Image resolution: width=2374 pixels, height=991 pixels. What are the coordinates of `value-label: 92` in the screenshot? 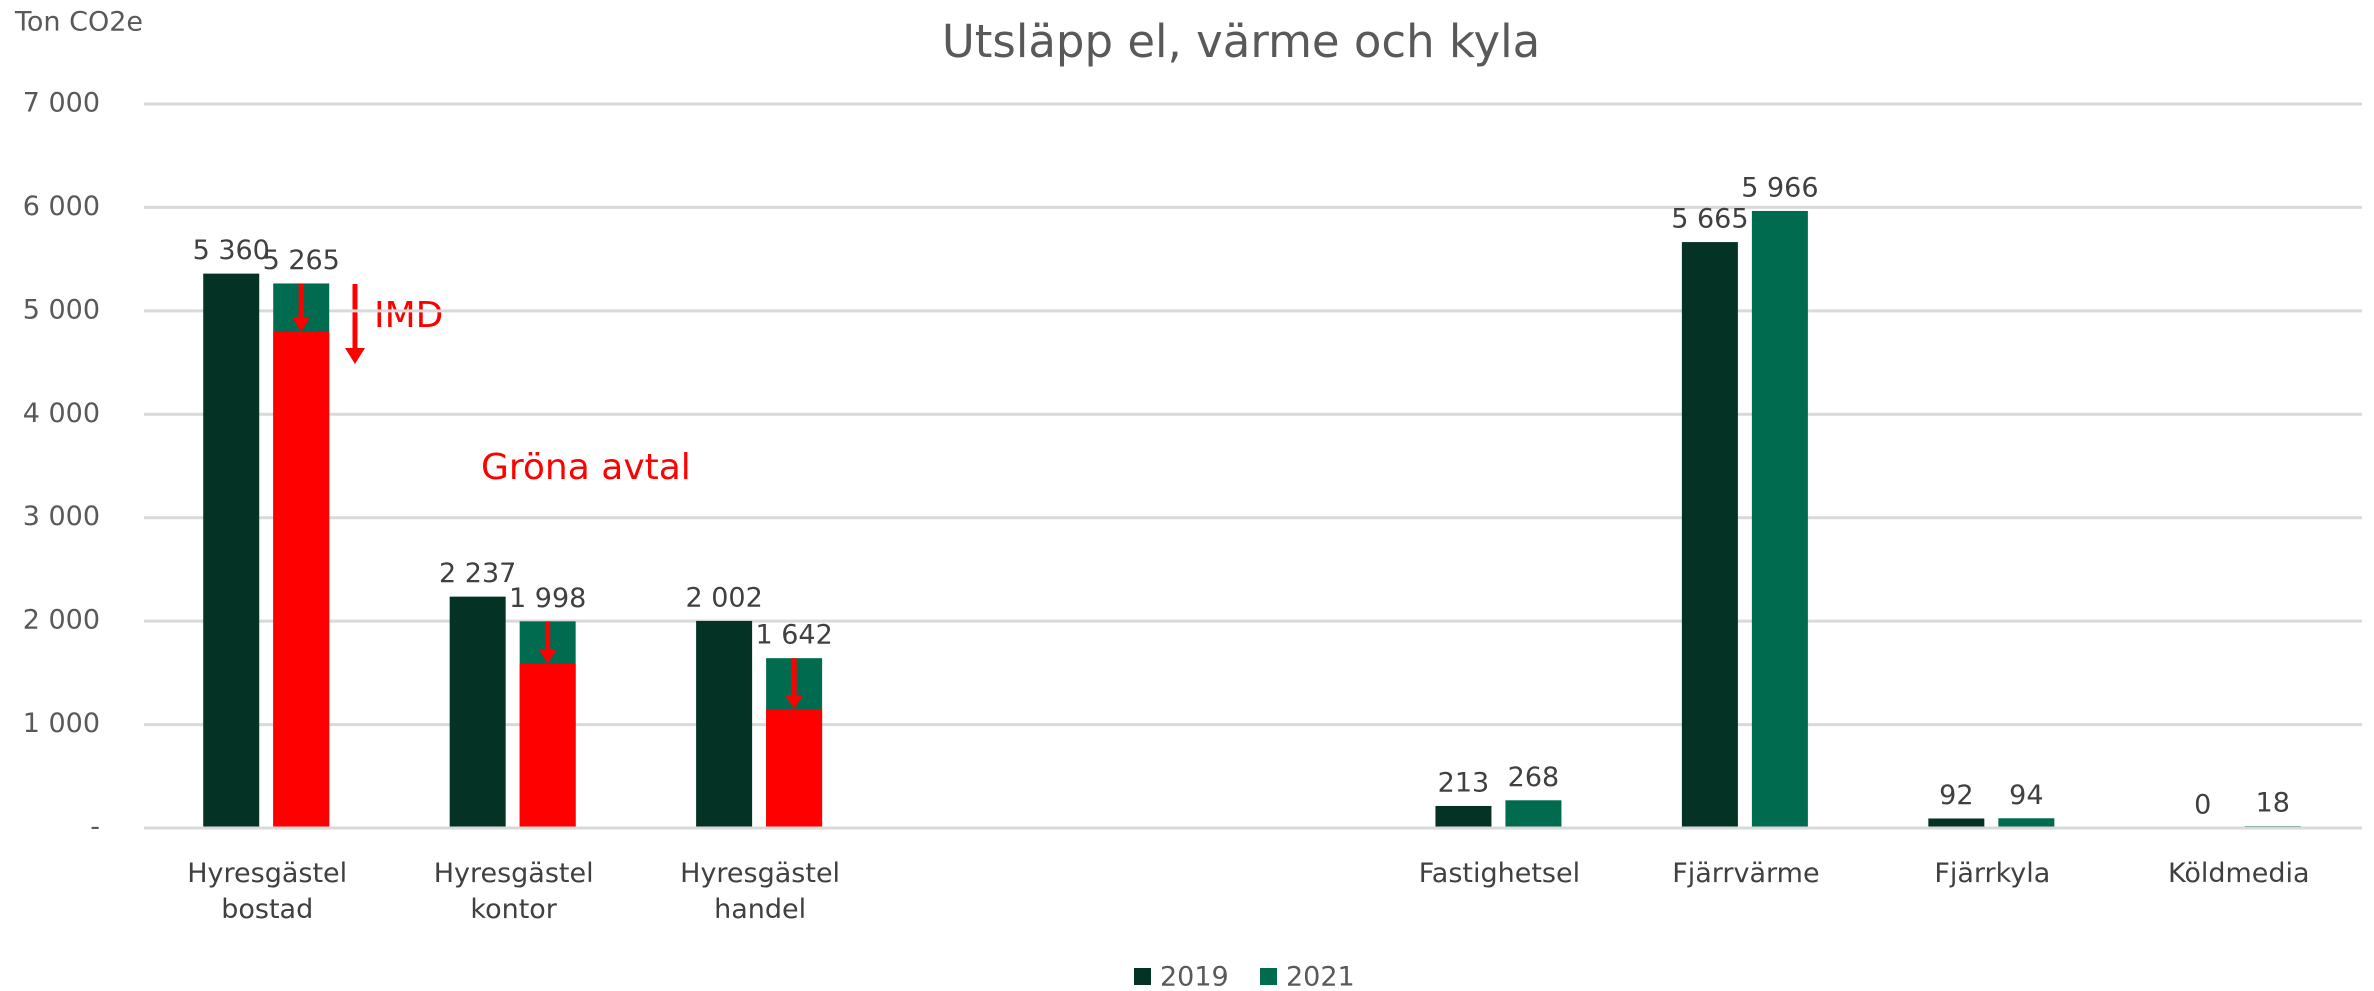 It's located at (1956, 795).